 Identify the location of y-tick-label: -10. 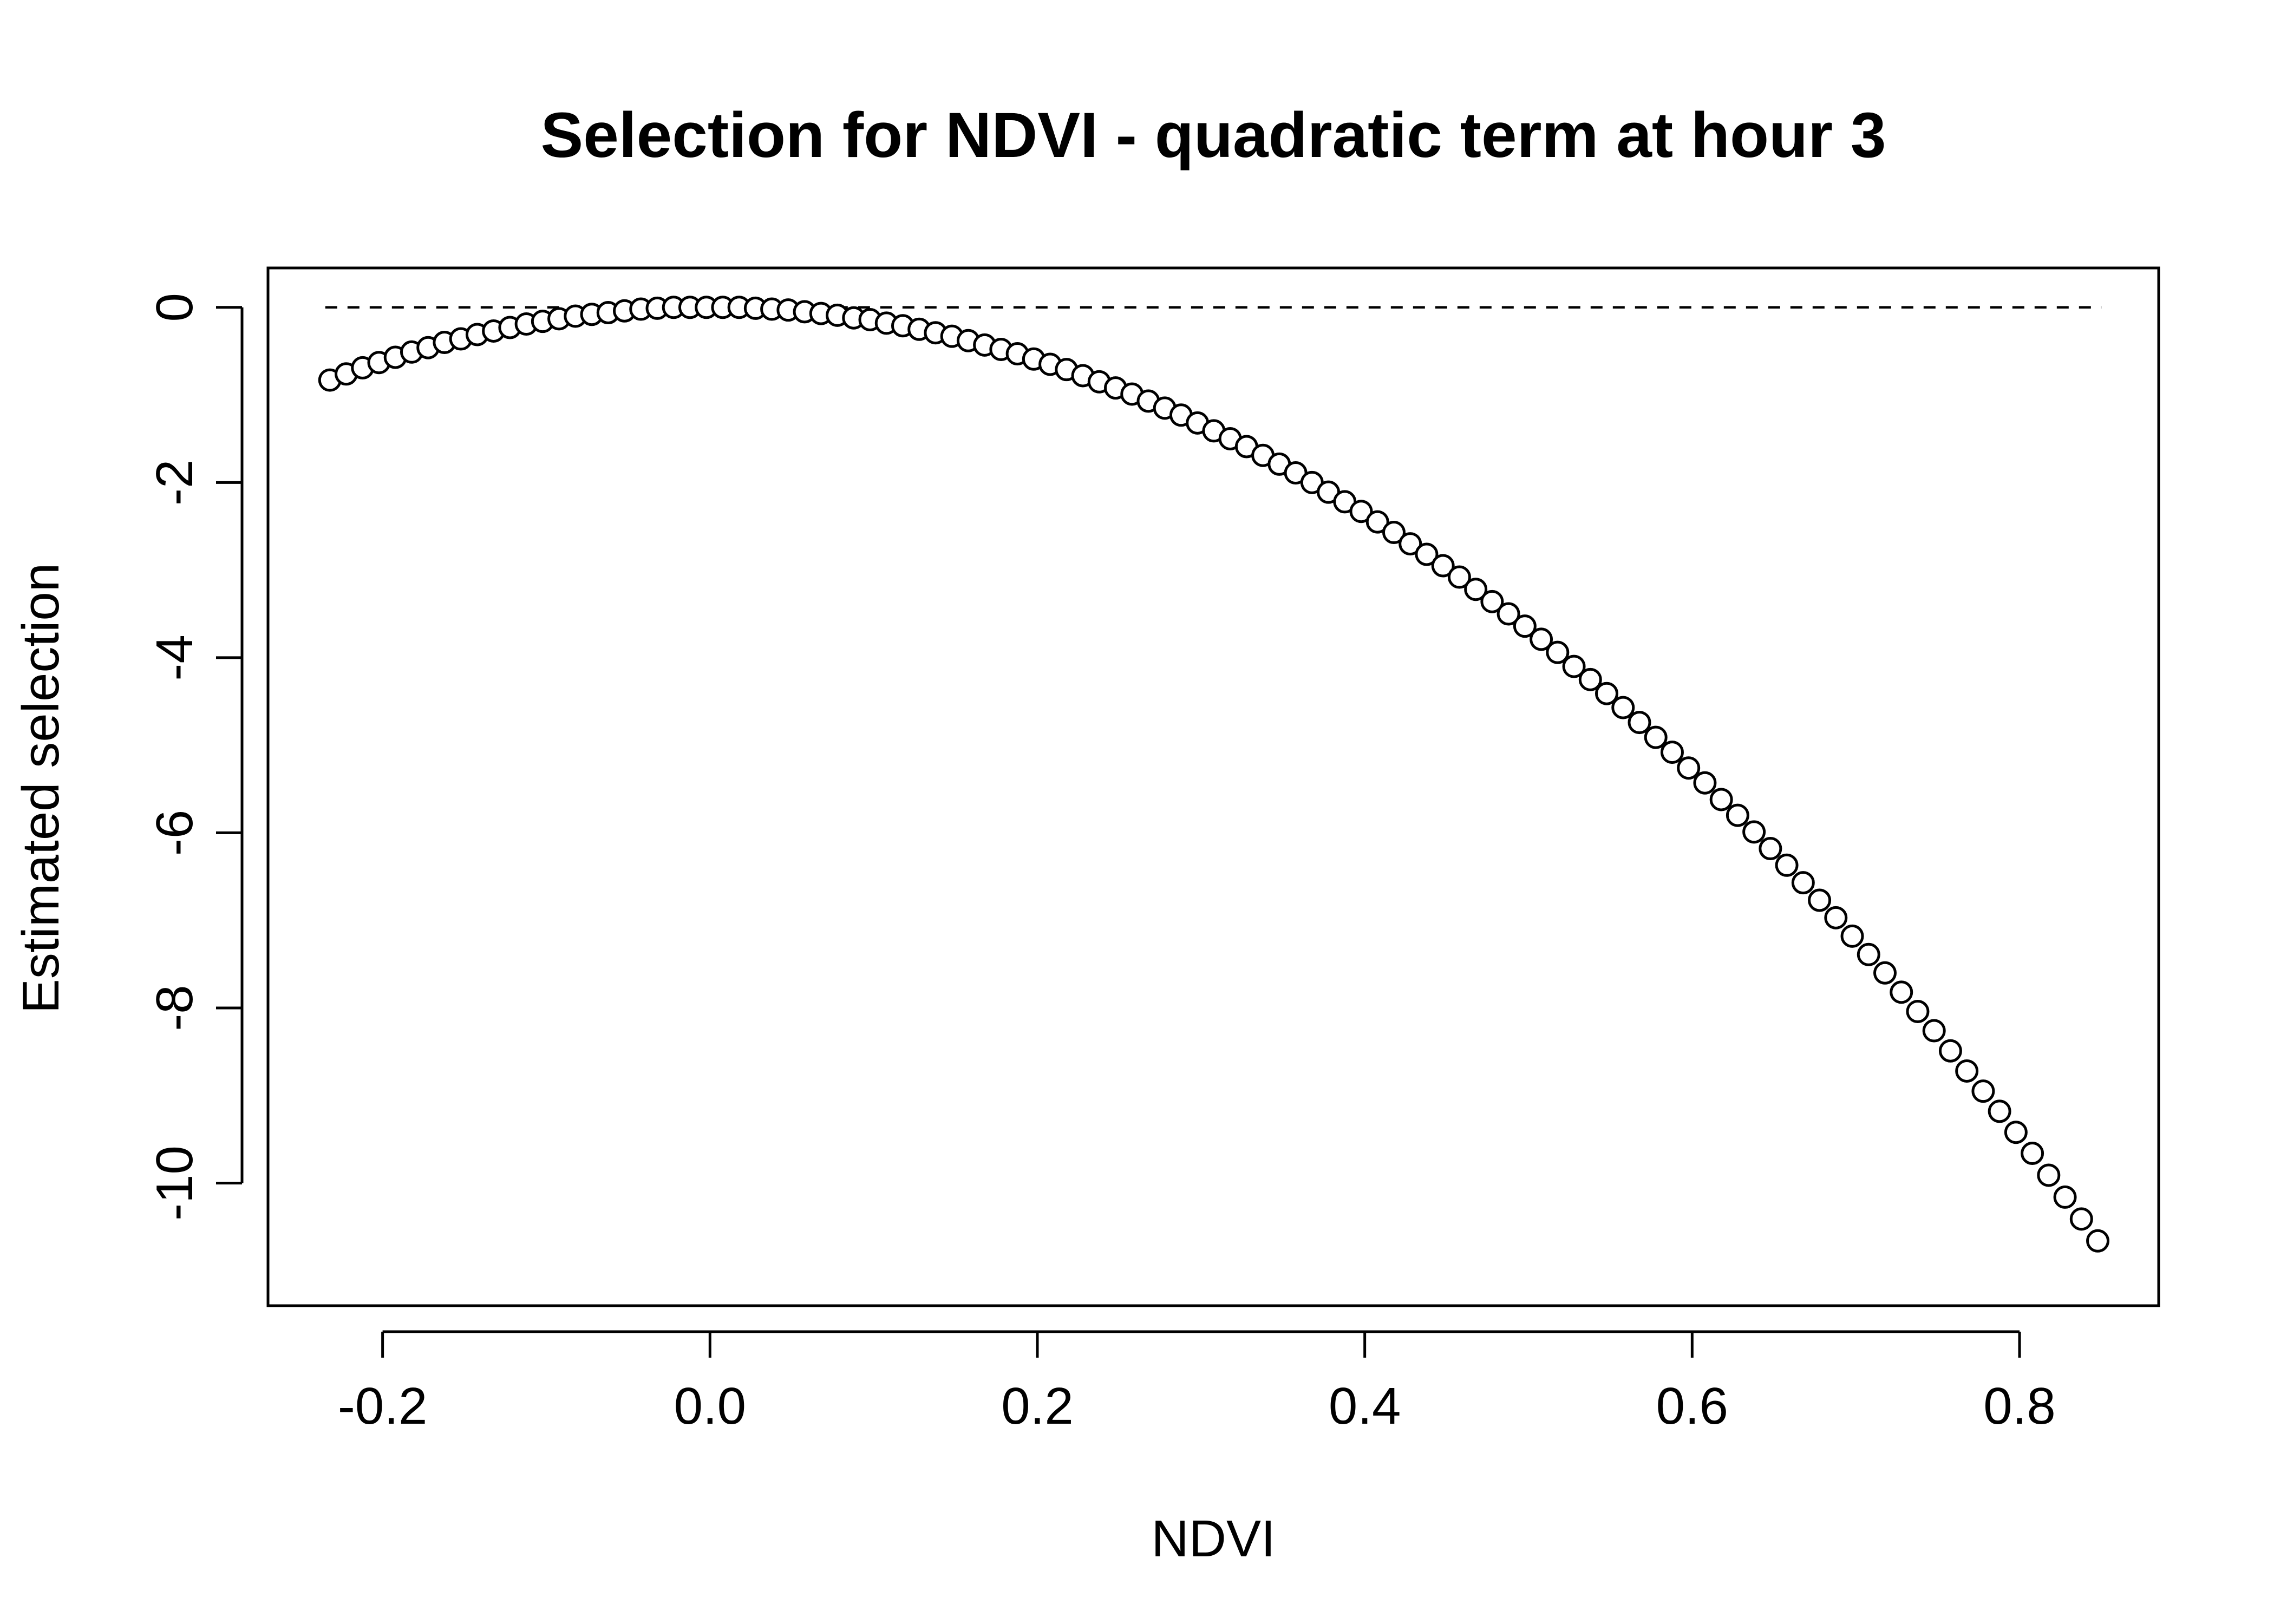
(175, 1183).